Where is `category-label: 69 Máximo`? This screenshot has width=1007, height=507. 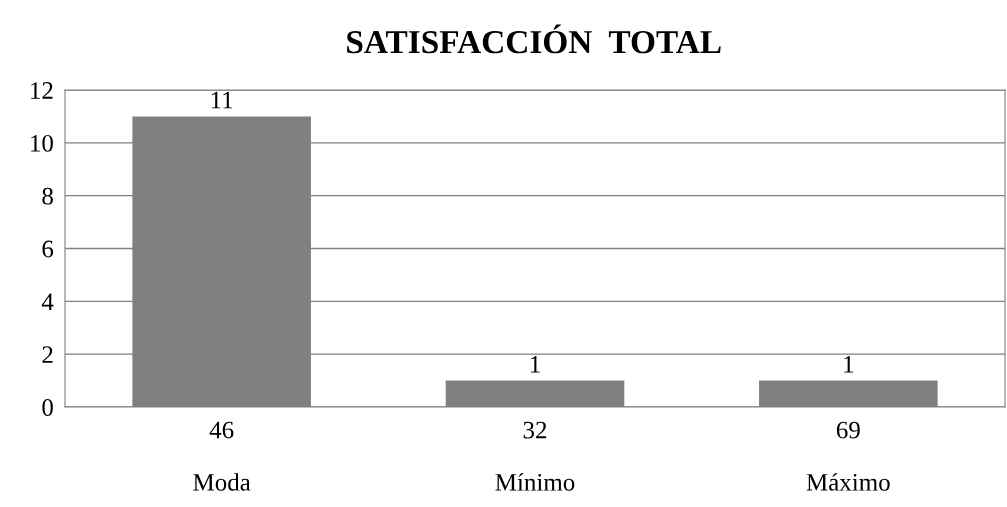
category-label: 69 Máximo is located at coordinates (848, 456).